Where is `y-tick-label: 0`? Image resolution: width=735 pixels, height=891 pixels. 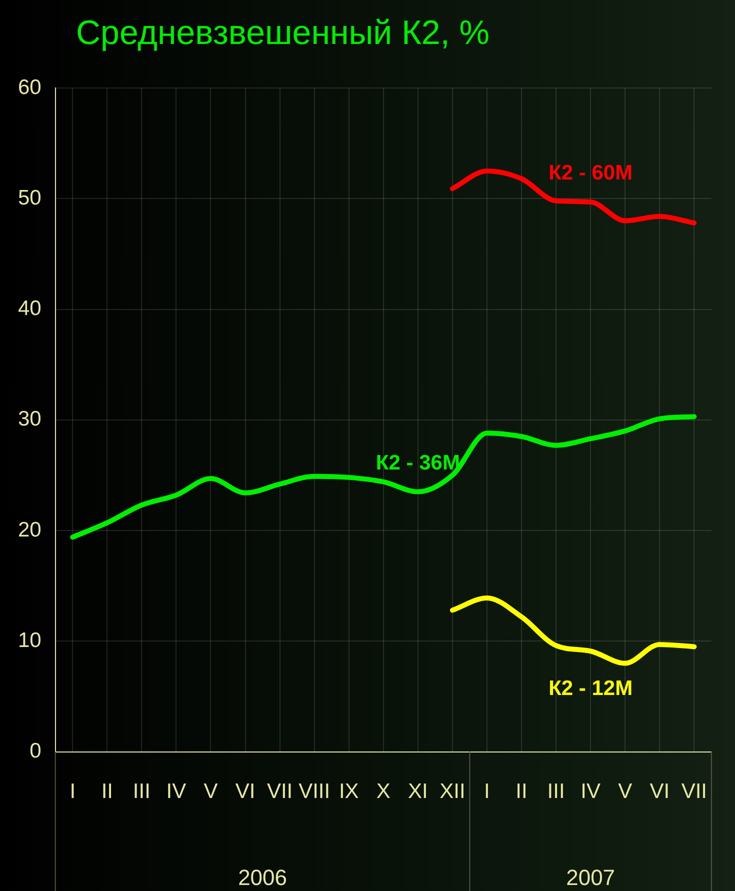 y-tick-label: 0 is located at coordinates (36, 751).